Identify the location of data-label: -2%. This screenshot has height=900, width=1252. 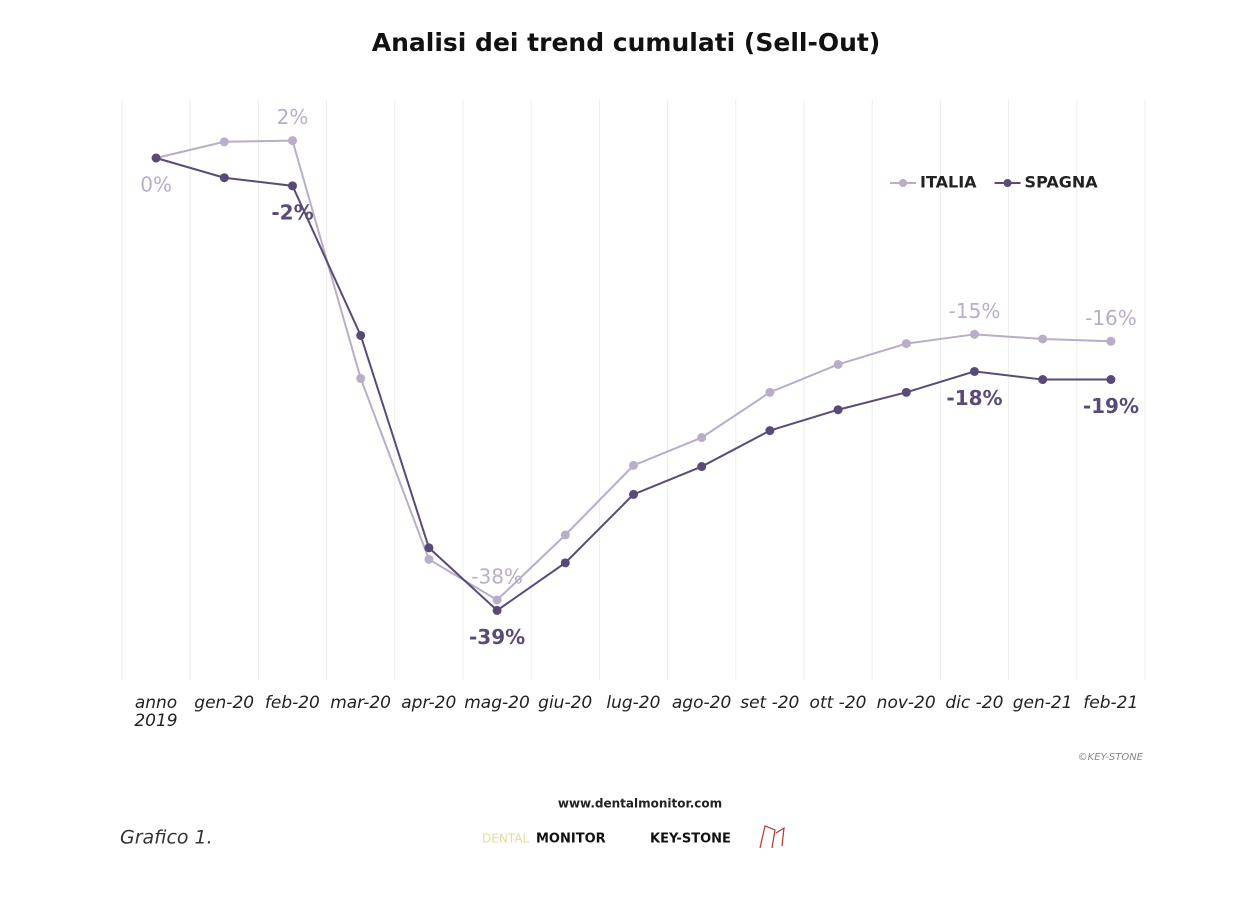
(292, 212).